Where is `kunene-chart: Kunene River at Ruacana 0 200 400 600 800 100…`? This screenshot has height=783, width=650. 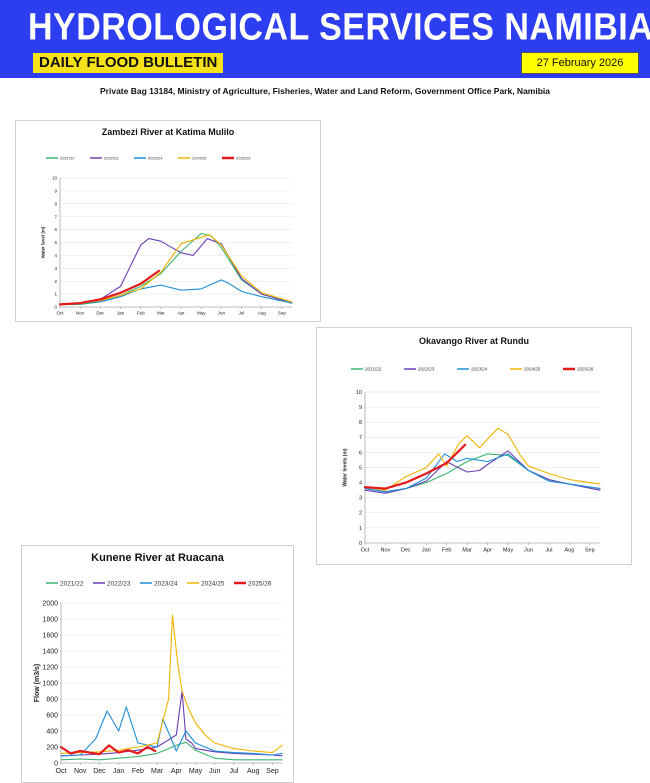 kunene-chart: Kunene River at Ruacana 0 200 400 600 800 100… is located at coordinates (157, 664).